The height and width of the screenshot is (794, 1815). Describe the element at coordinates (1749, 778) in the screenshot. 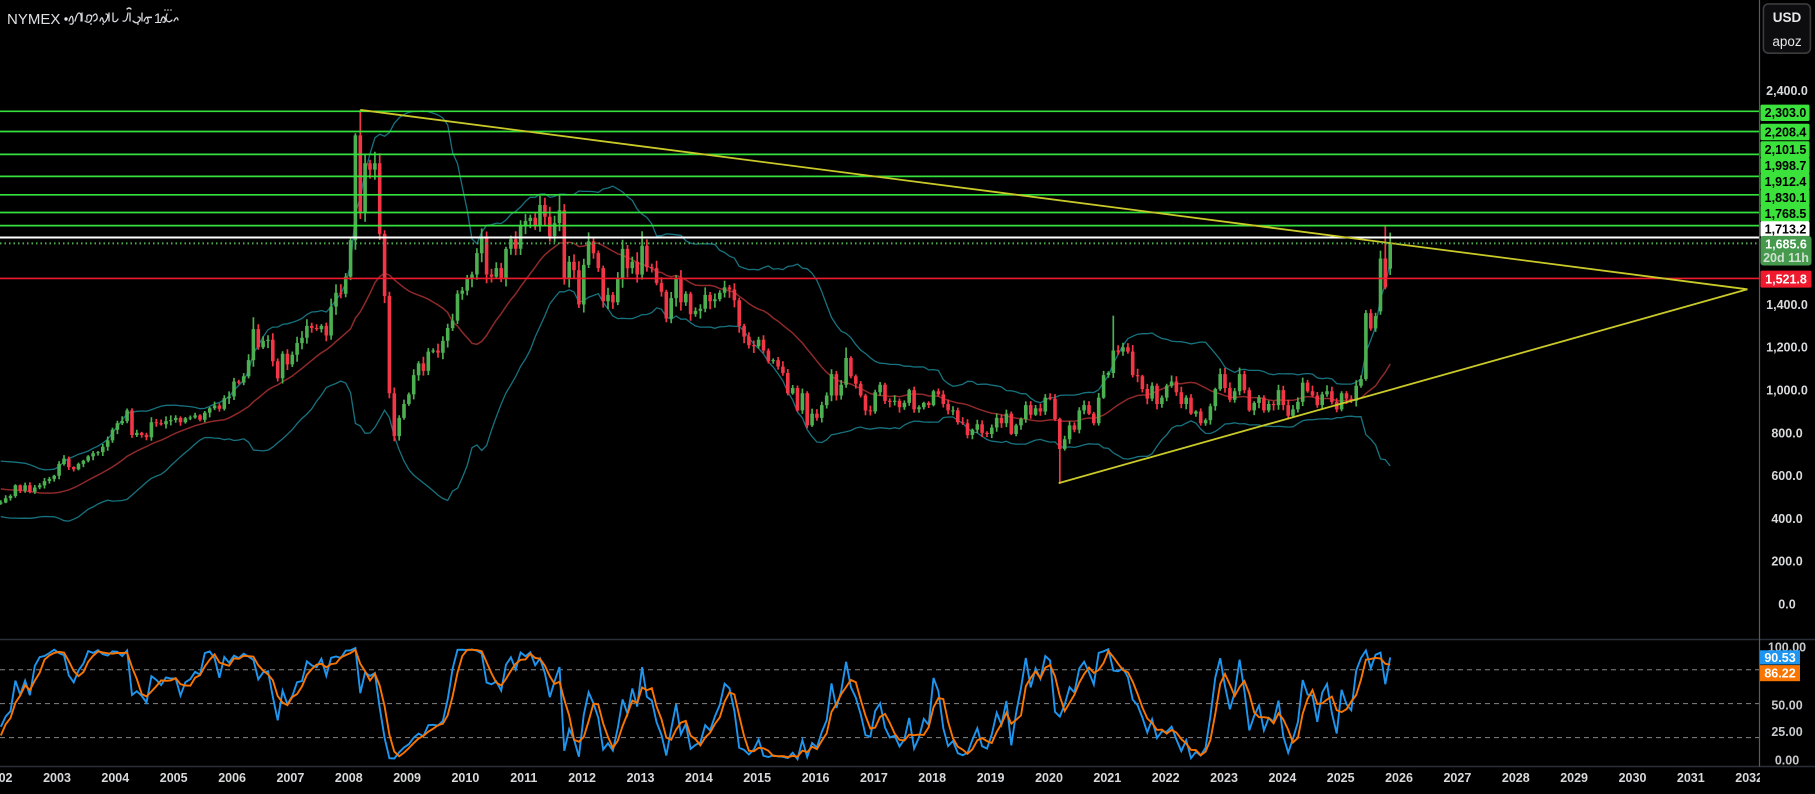

I see `svg-text: 2032` at that location.